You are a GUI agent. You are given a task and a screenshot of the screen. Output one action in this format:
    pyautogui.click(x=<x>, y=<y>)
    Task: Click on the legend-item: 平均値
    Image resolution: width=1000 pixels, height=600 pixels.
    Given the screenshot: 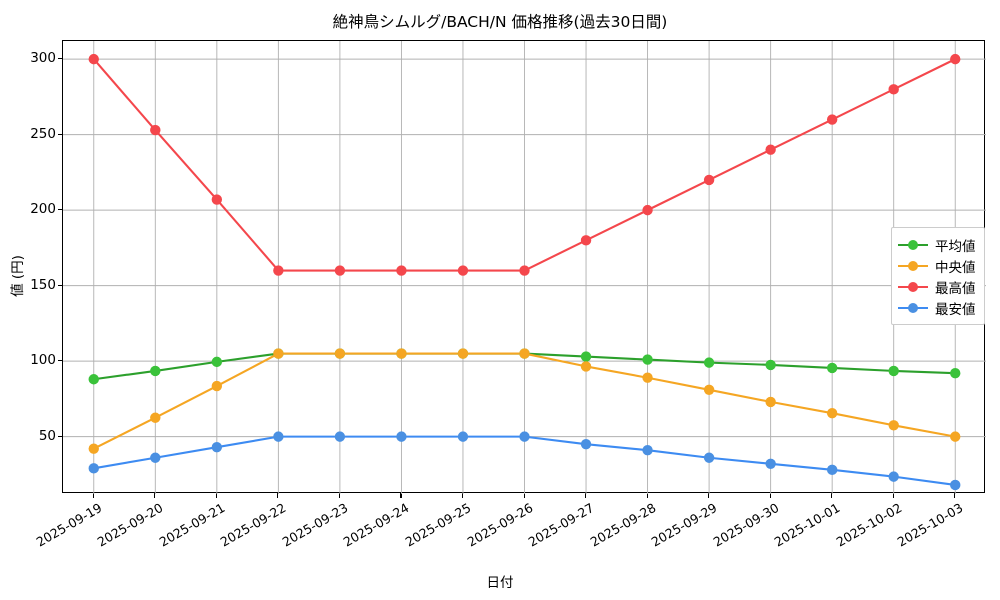 What is the action you would take?
    pyautogui.click(x=937, y=244)
    